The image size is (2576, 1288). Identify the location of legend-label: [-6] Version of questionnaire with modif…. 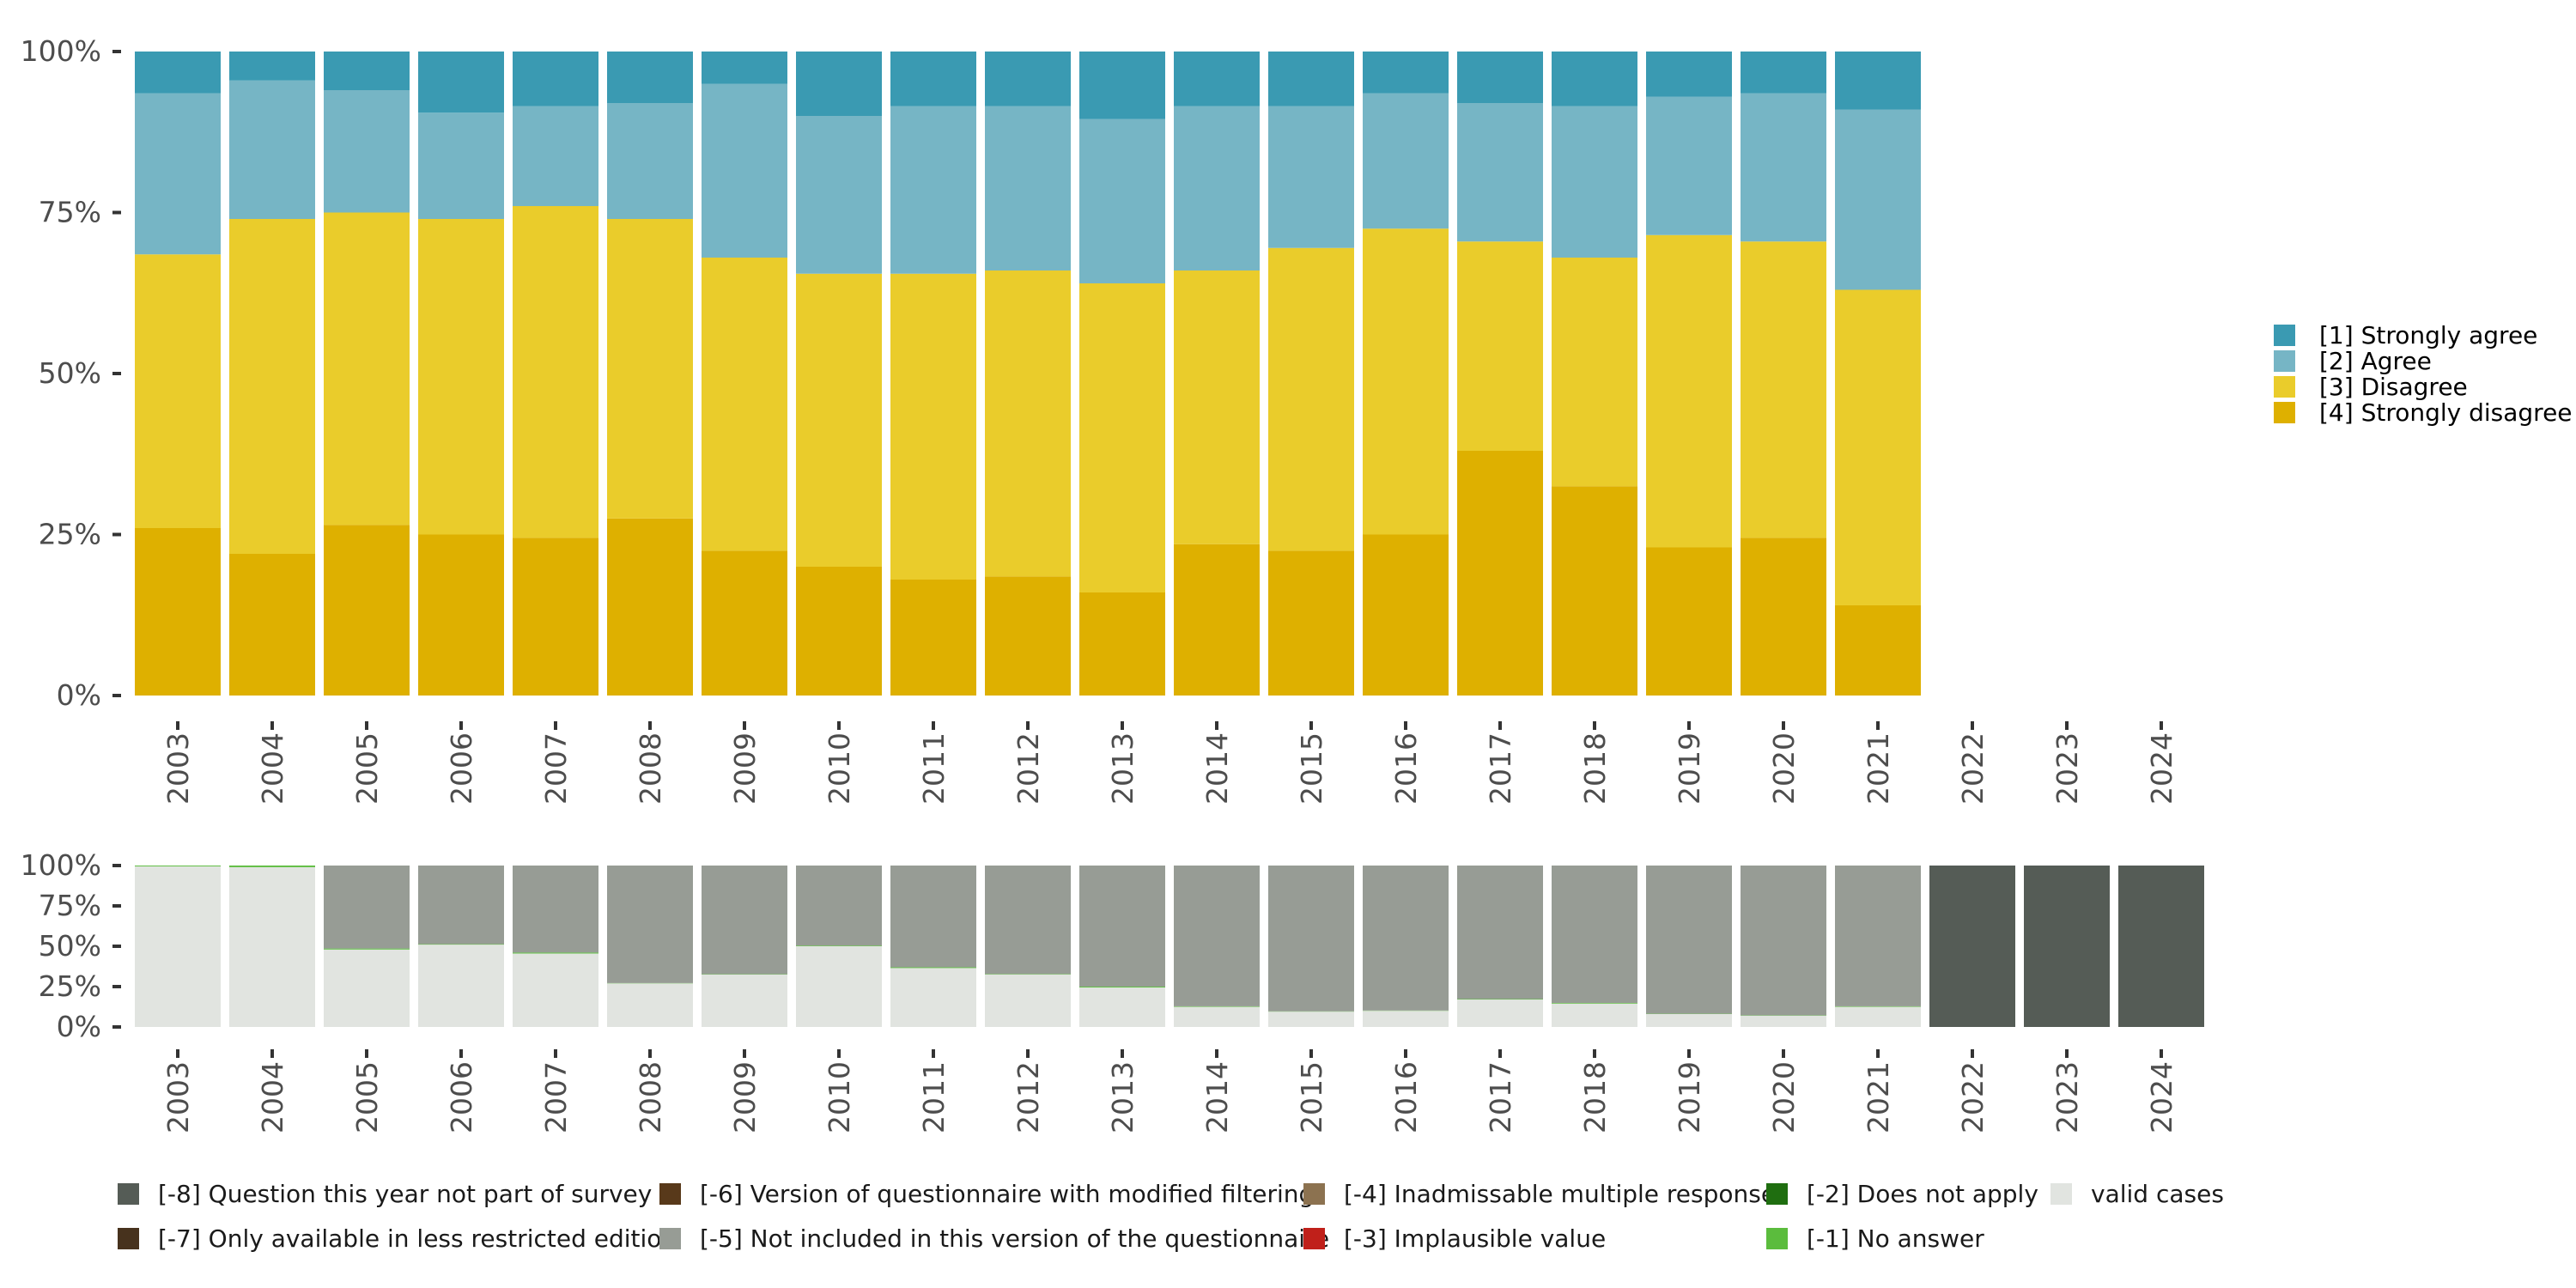
(1007, 1194).